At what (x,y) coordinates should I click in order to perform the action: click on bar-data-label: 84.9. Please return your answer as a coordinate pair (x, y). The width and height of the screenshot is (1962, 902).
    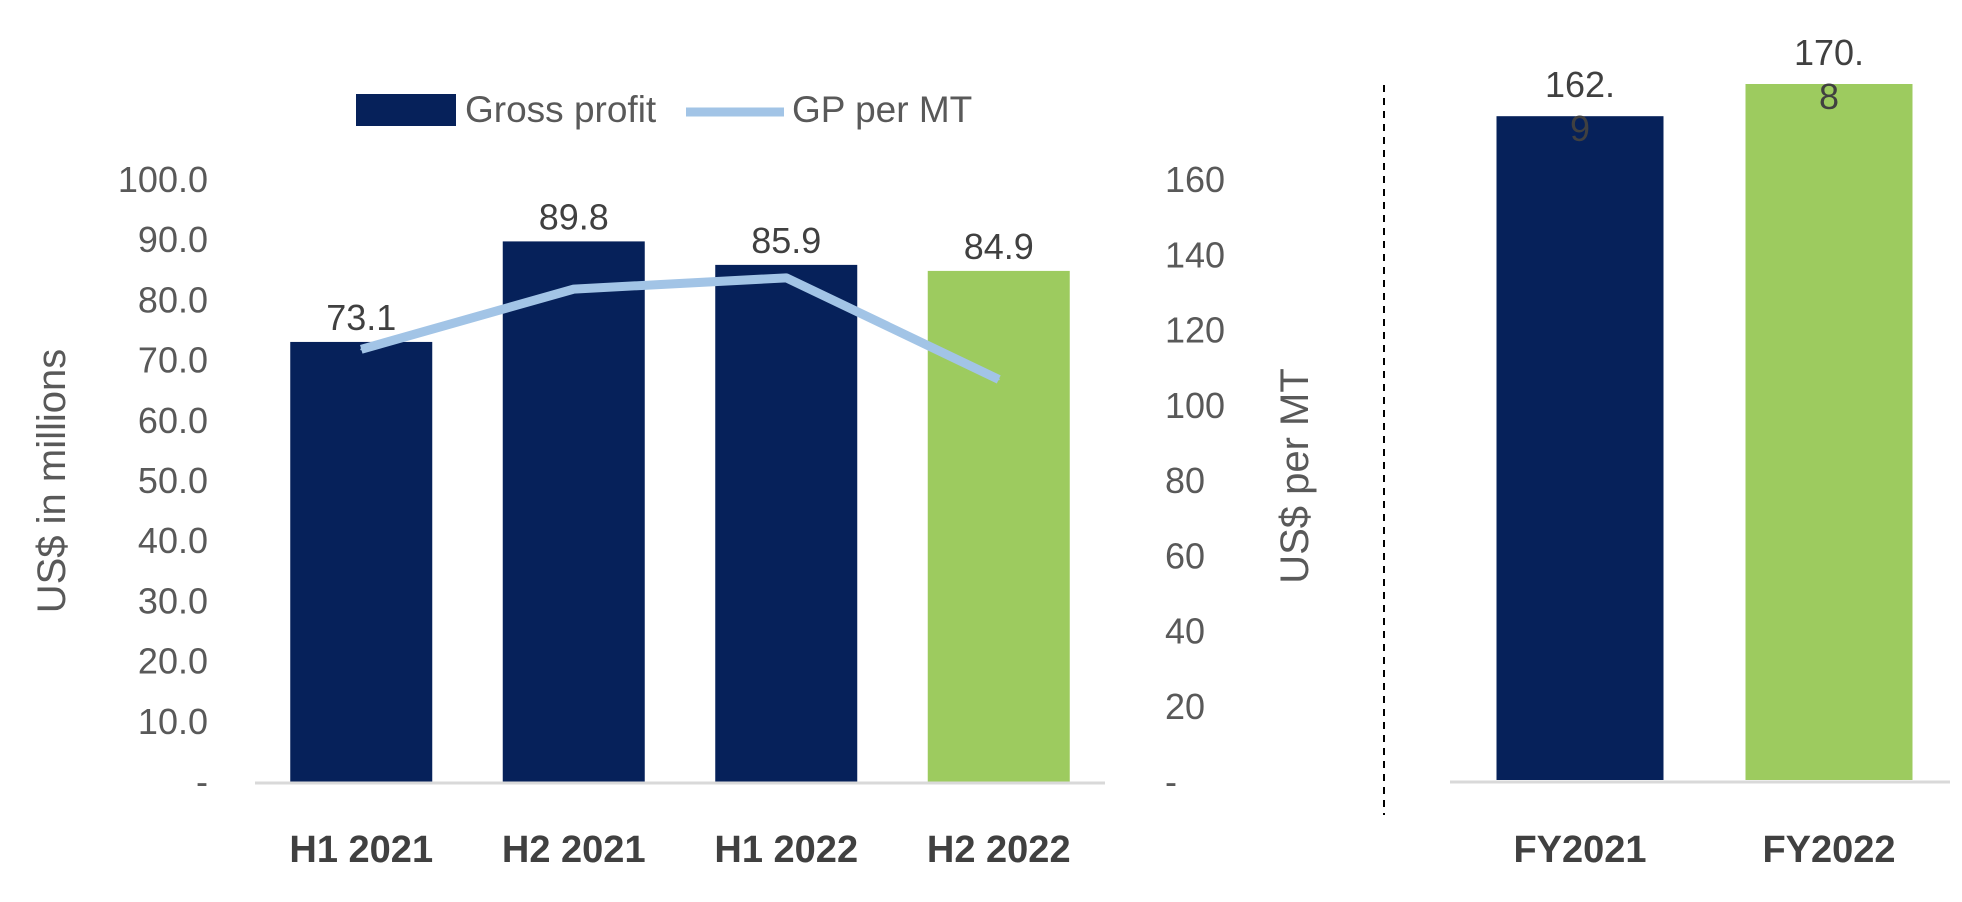
    Looking at the image, I should click on (999, 246).